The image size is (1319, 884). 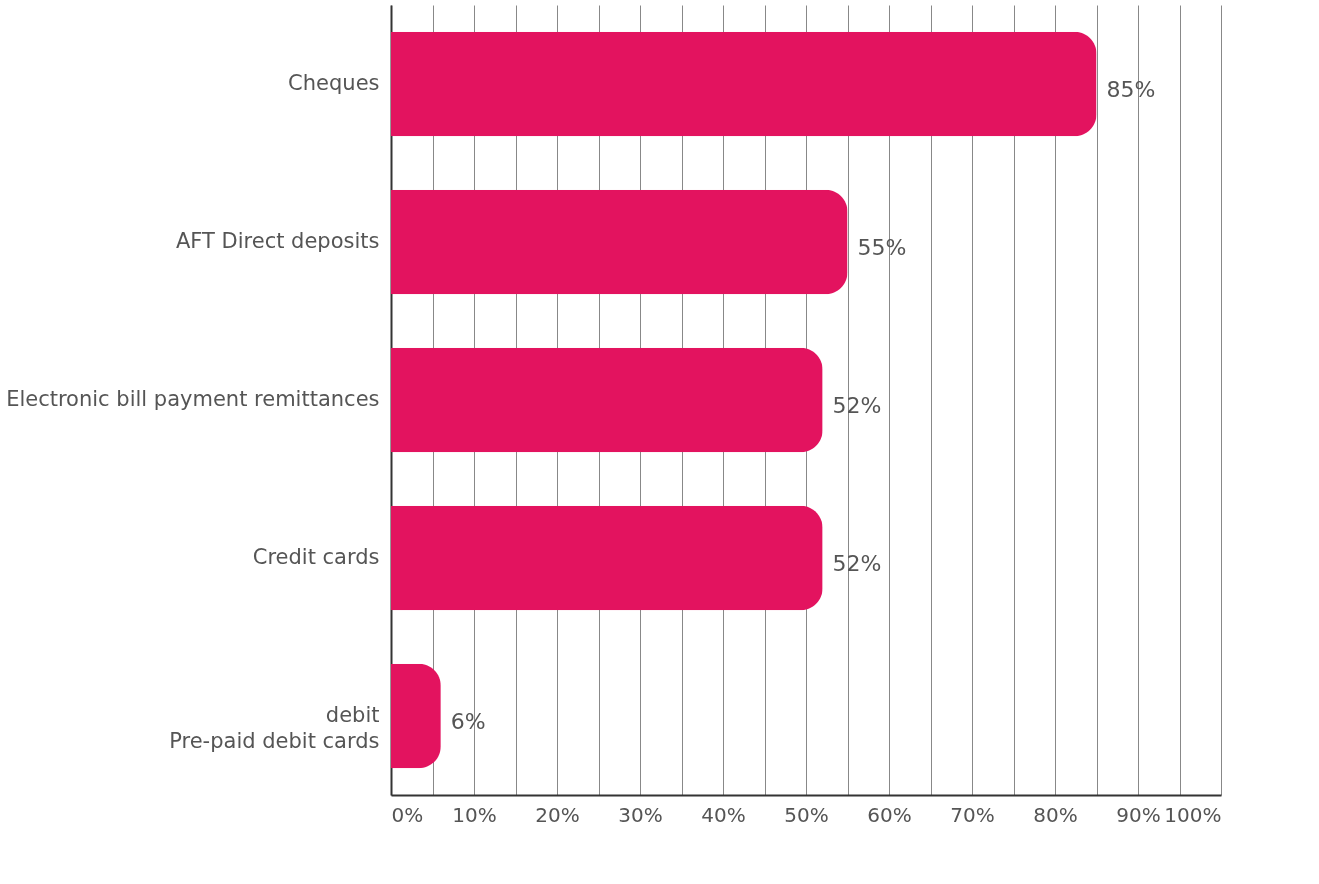 I want to click on x-tick-label: 50%, so click(x=806, y=814).